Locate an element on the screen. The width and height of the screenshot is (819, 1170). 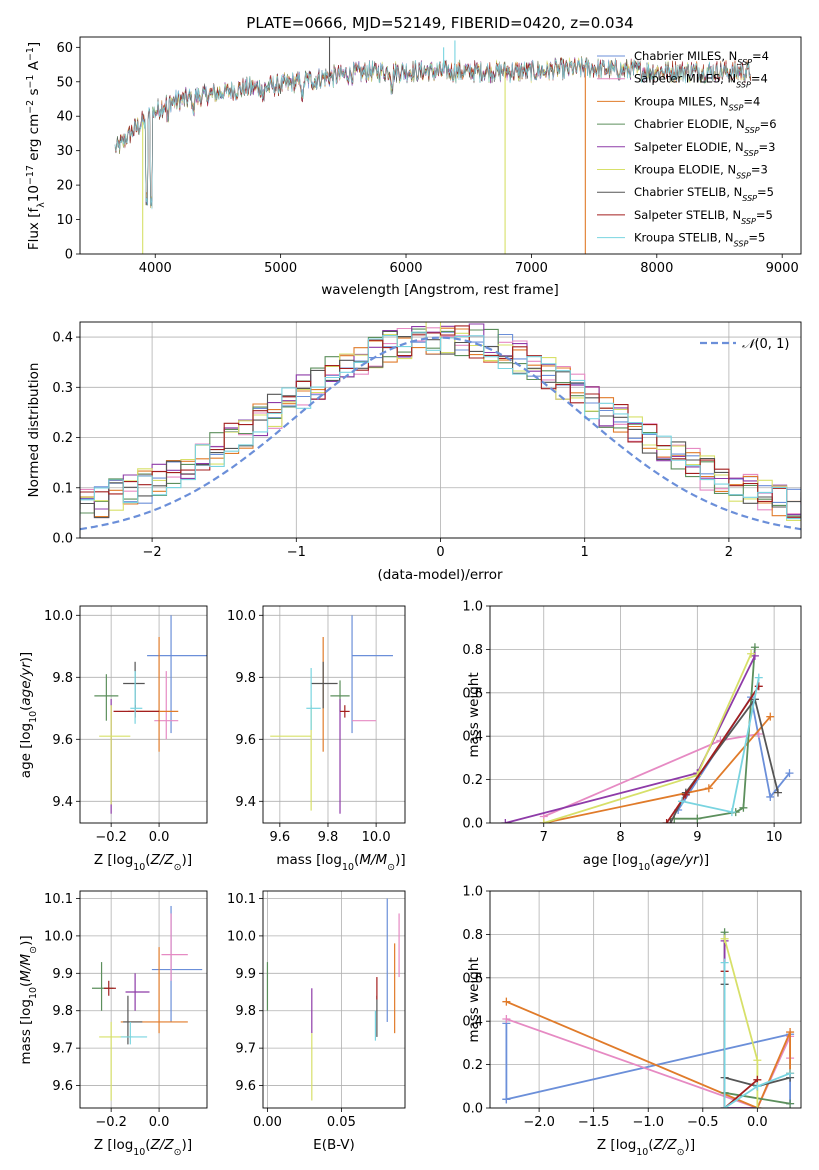
age-vs-mass-axes: 9.6 9.8 10.0 9.4 9.6 9.8 10.0 is located at coordinates (316, 725).